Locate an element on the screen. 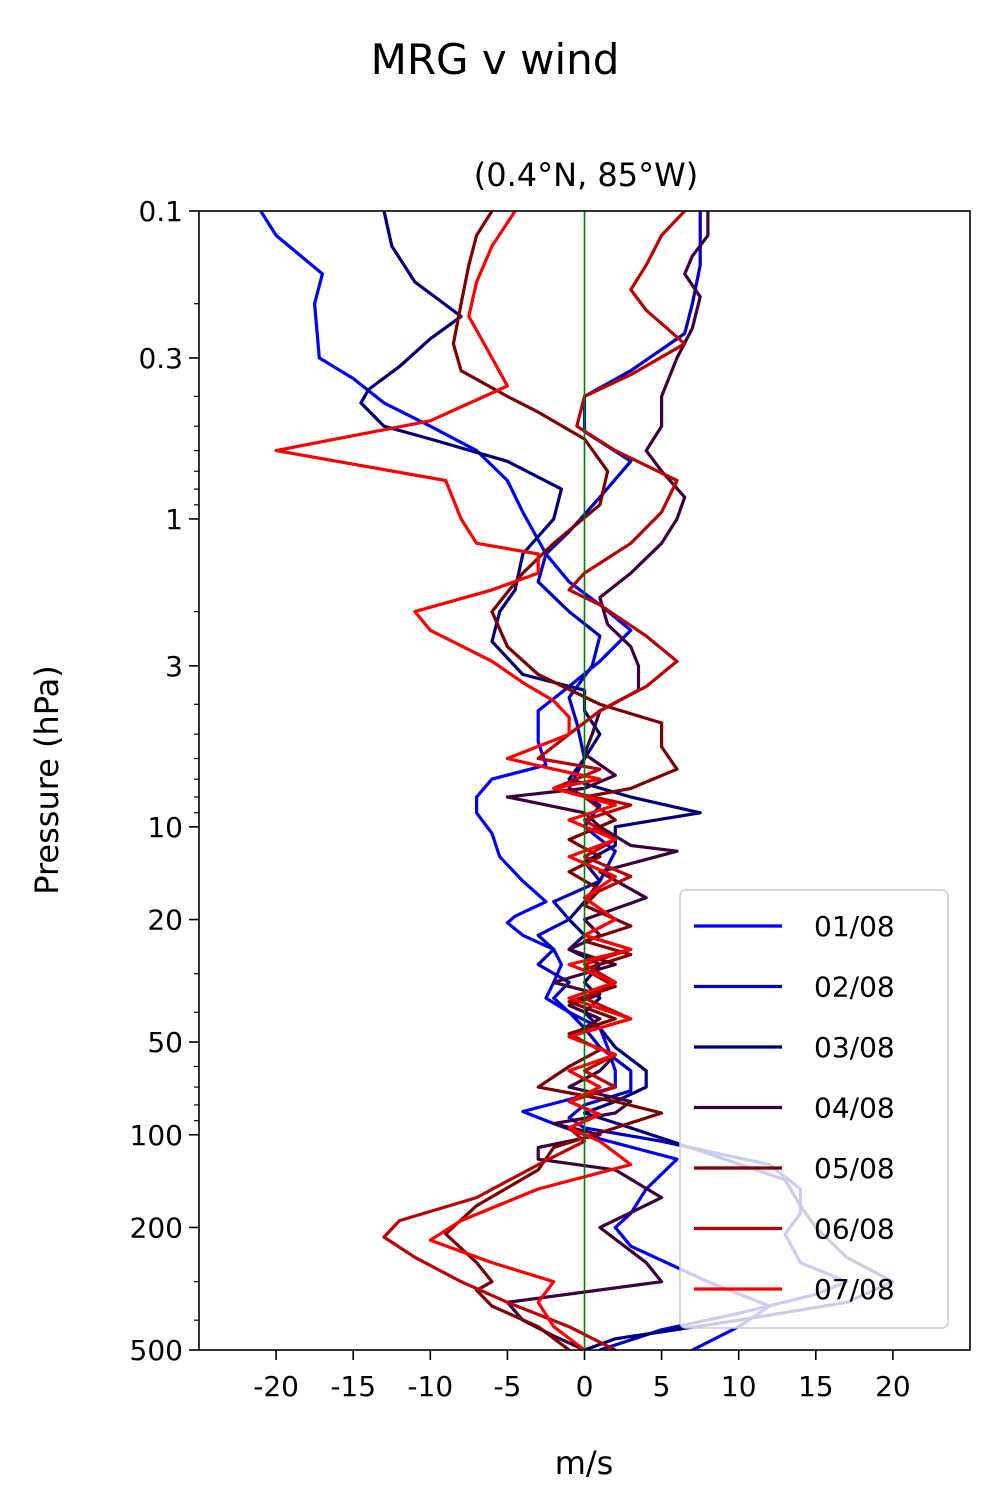 This screenshot has height=1500, width=990. chart-subtitle: (0.4°N, 85°W) is located at coordinates (586, 175).